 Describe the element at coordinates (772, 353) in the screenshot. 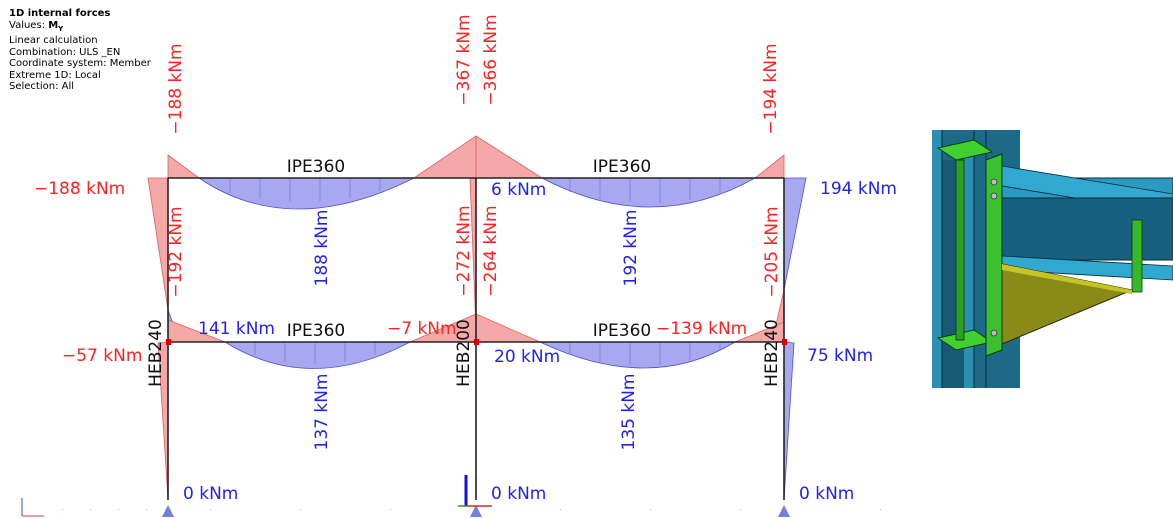

I see `section-label-col-right: HEB240` at that location.